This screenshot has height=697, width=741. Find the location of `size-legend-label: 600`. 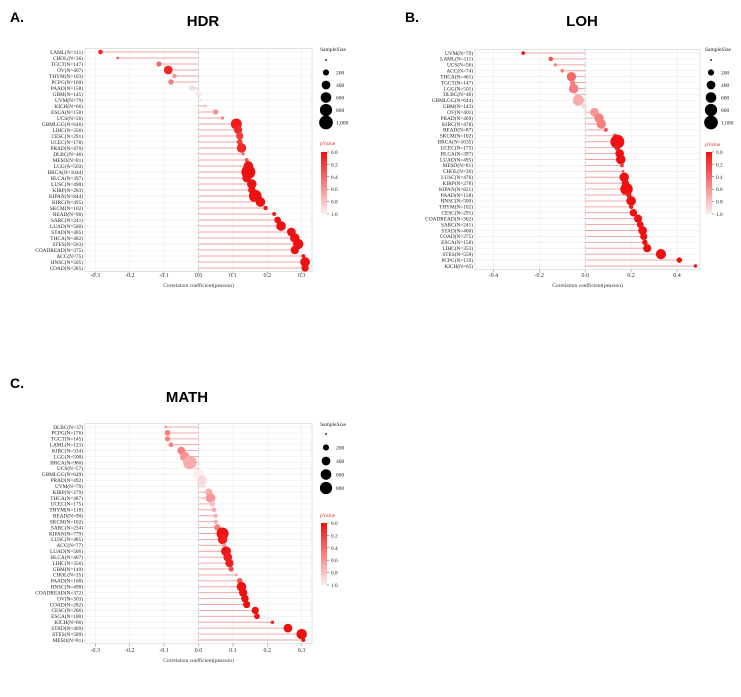

size-legend-label: 600 is located at coordinates (725, 99).